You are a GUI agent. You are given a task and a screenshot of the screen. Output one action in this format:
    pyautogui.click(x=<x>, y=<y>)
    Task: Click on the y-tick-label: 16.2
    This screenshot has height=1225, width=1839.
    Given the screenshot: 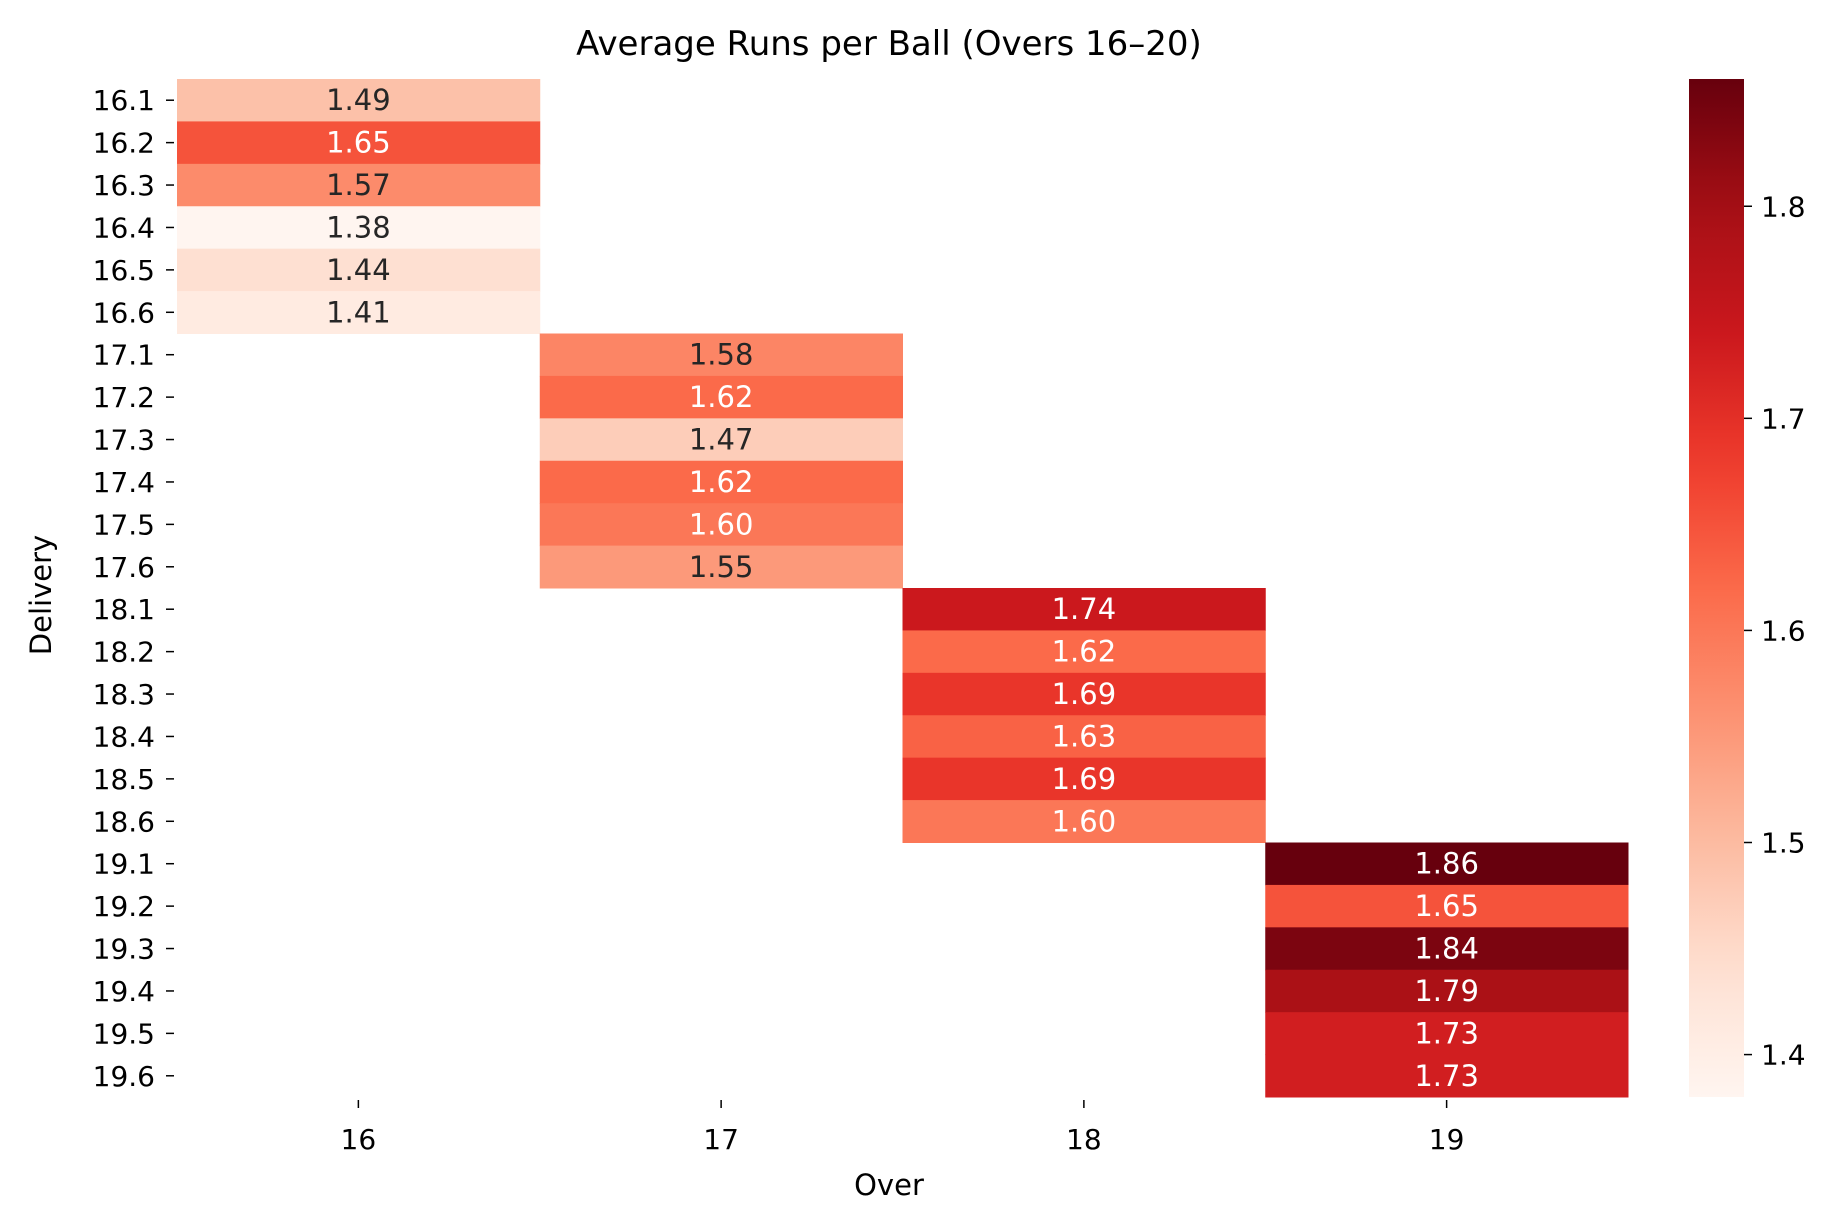 What is the action you would take?
    pyautogui.click(x=124, y=143)
    